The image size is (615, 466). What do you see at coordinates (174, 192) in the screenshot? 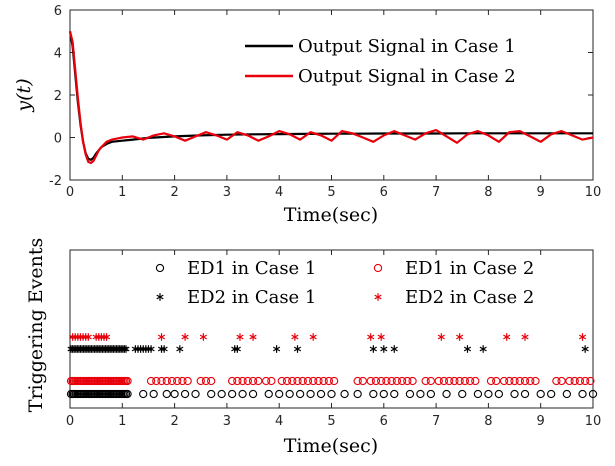
I see `top-x-tick-label: 2` at bounding box center [174, 192].